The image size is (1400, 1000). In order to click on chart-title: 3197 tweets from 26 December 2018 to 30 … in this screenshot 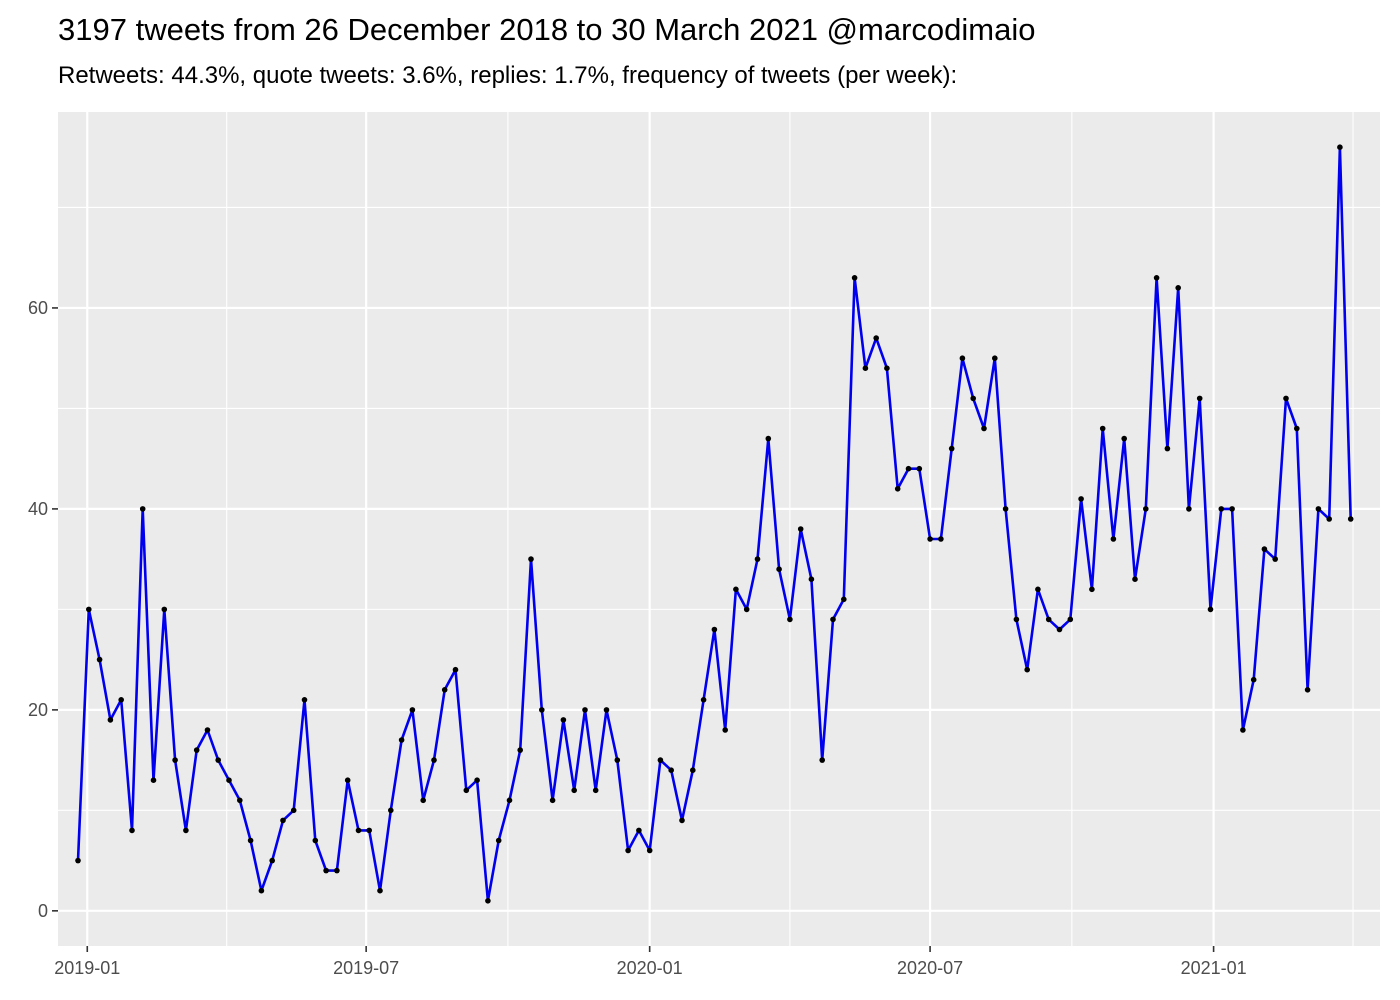, I will do `click(547, 29)`.